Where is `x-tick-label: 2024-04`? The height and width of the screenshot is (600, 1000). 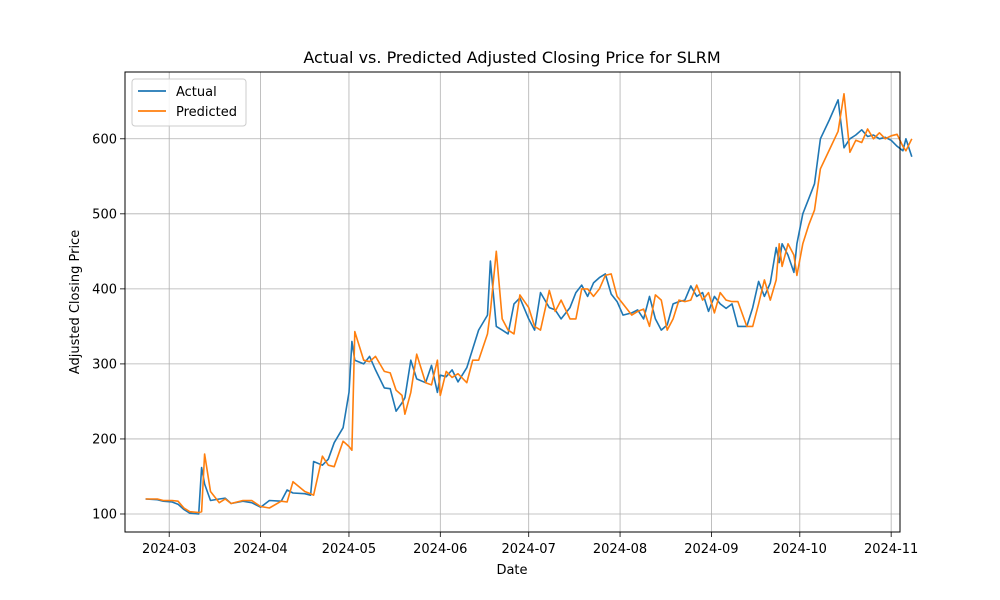
x-tick-label: 2024-04 is located at coordinates (260, 549).